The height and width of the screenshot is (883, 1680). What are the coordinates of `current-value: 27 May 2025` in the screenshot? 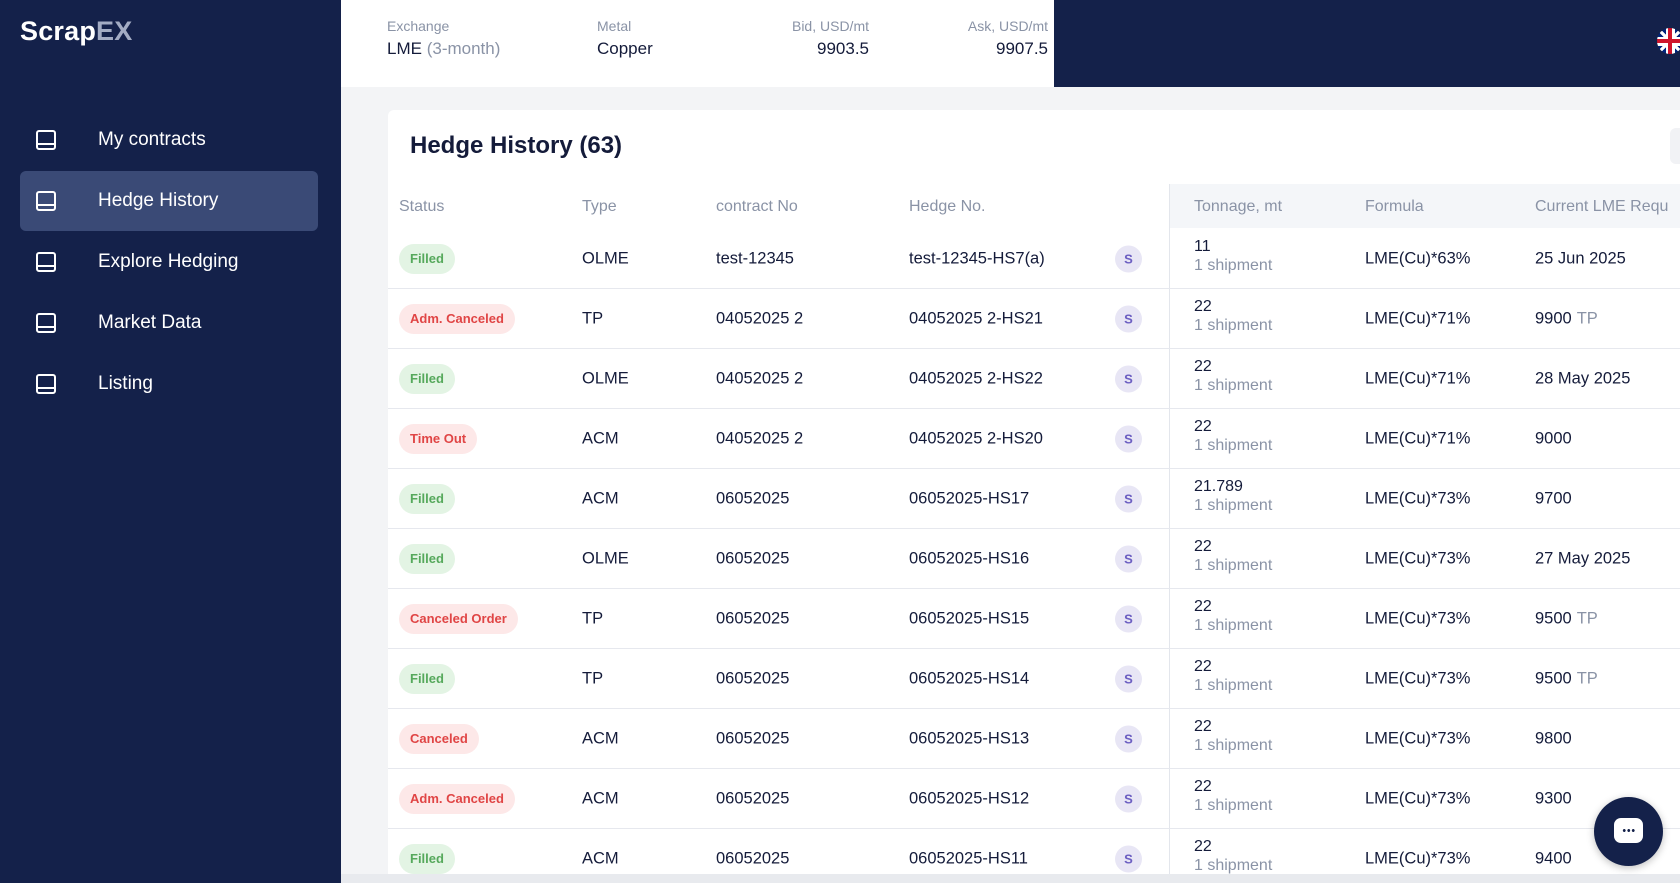 It's located at (1583, 558).